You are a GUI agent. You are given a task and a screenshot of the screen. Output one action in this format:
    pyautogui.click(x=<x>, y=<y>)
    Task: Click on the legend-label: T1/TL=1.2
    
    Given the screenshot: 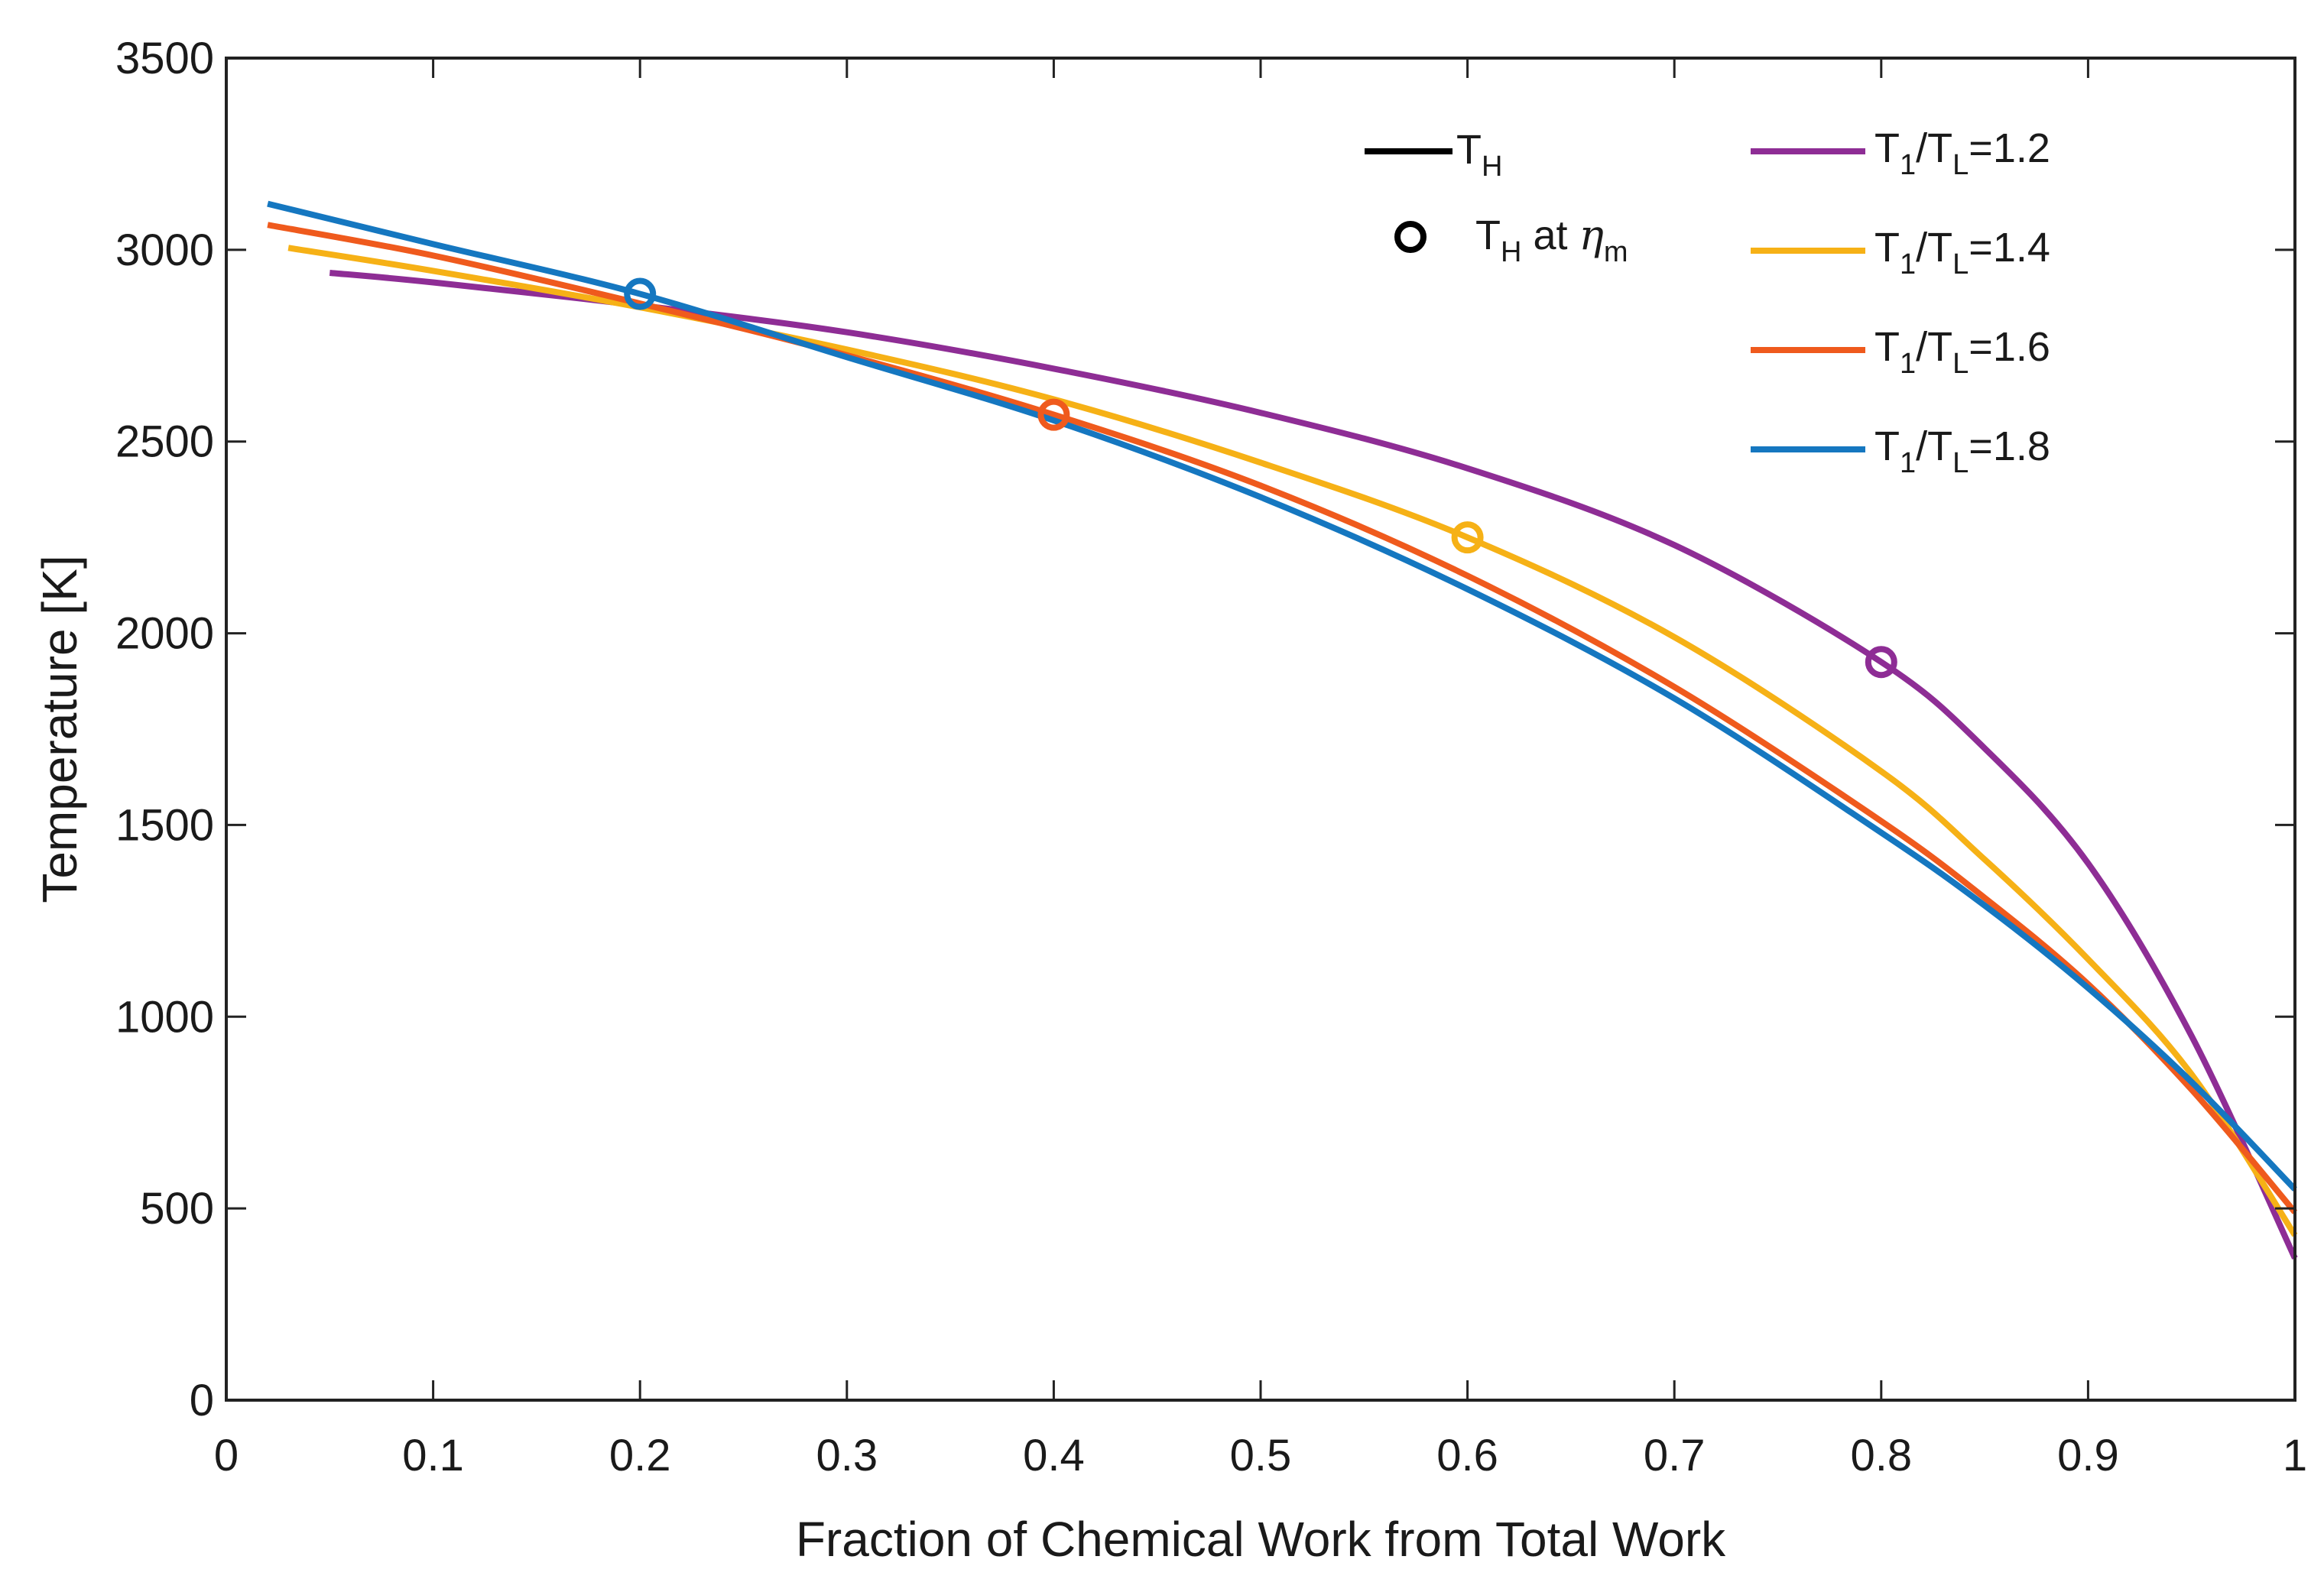 What is the action you would take?
    pyautogui.click(x=1962, y=153)
    